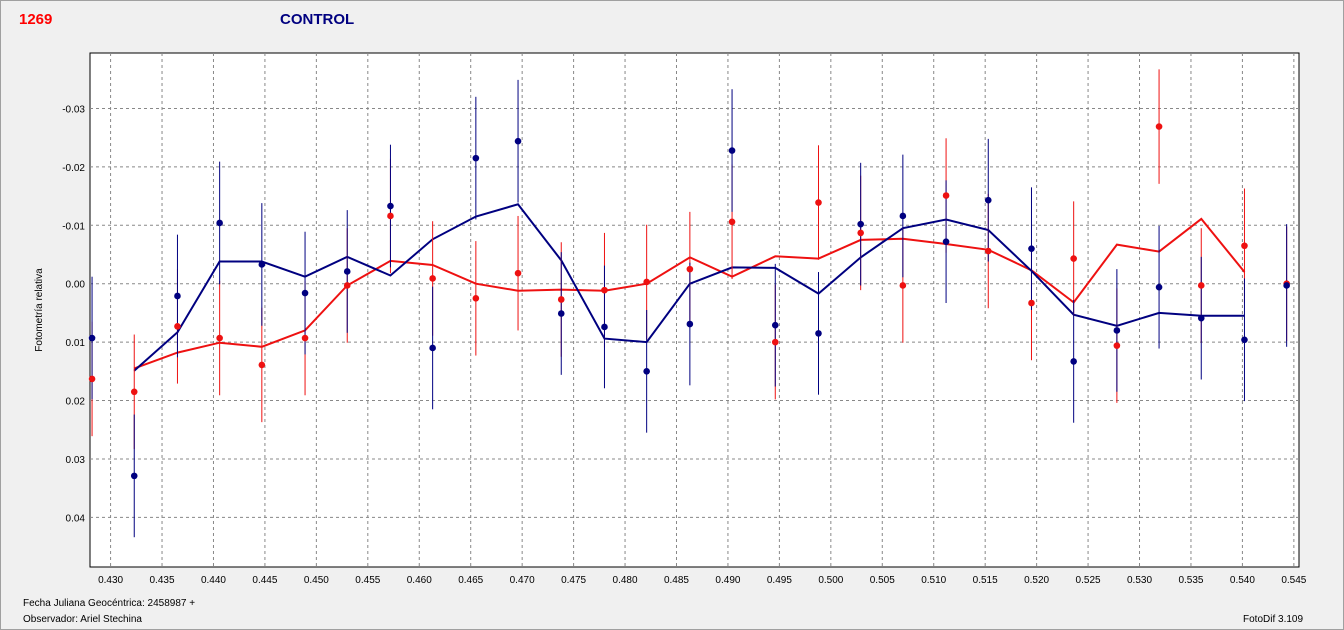  What do you see at coordinates (727, 580) in the screenshot?
I see `x-tick-label: 0.490` at bounding box center [727, 580].